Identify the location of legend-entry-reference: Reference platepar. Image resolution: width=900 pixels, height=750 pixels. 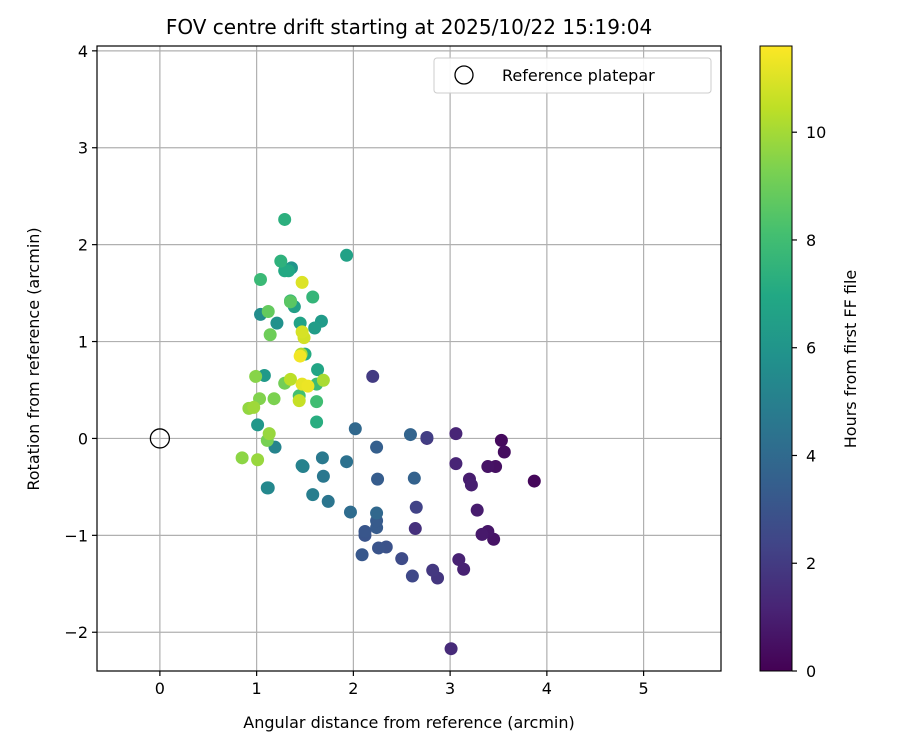
(578, 75).